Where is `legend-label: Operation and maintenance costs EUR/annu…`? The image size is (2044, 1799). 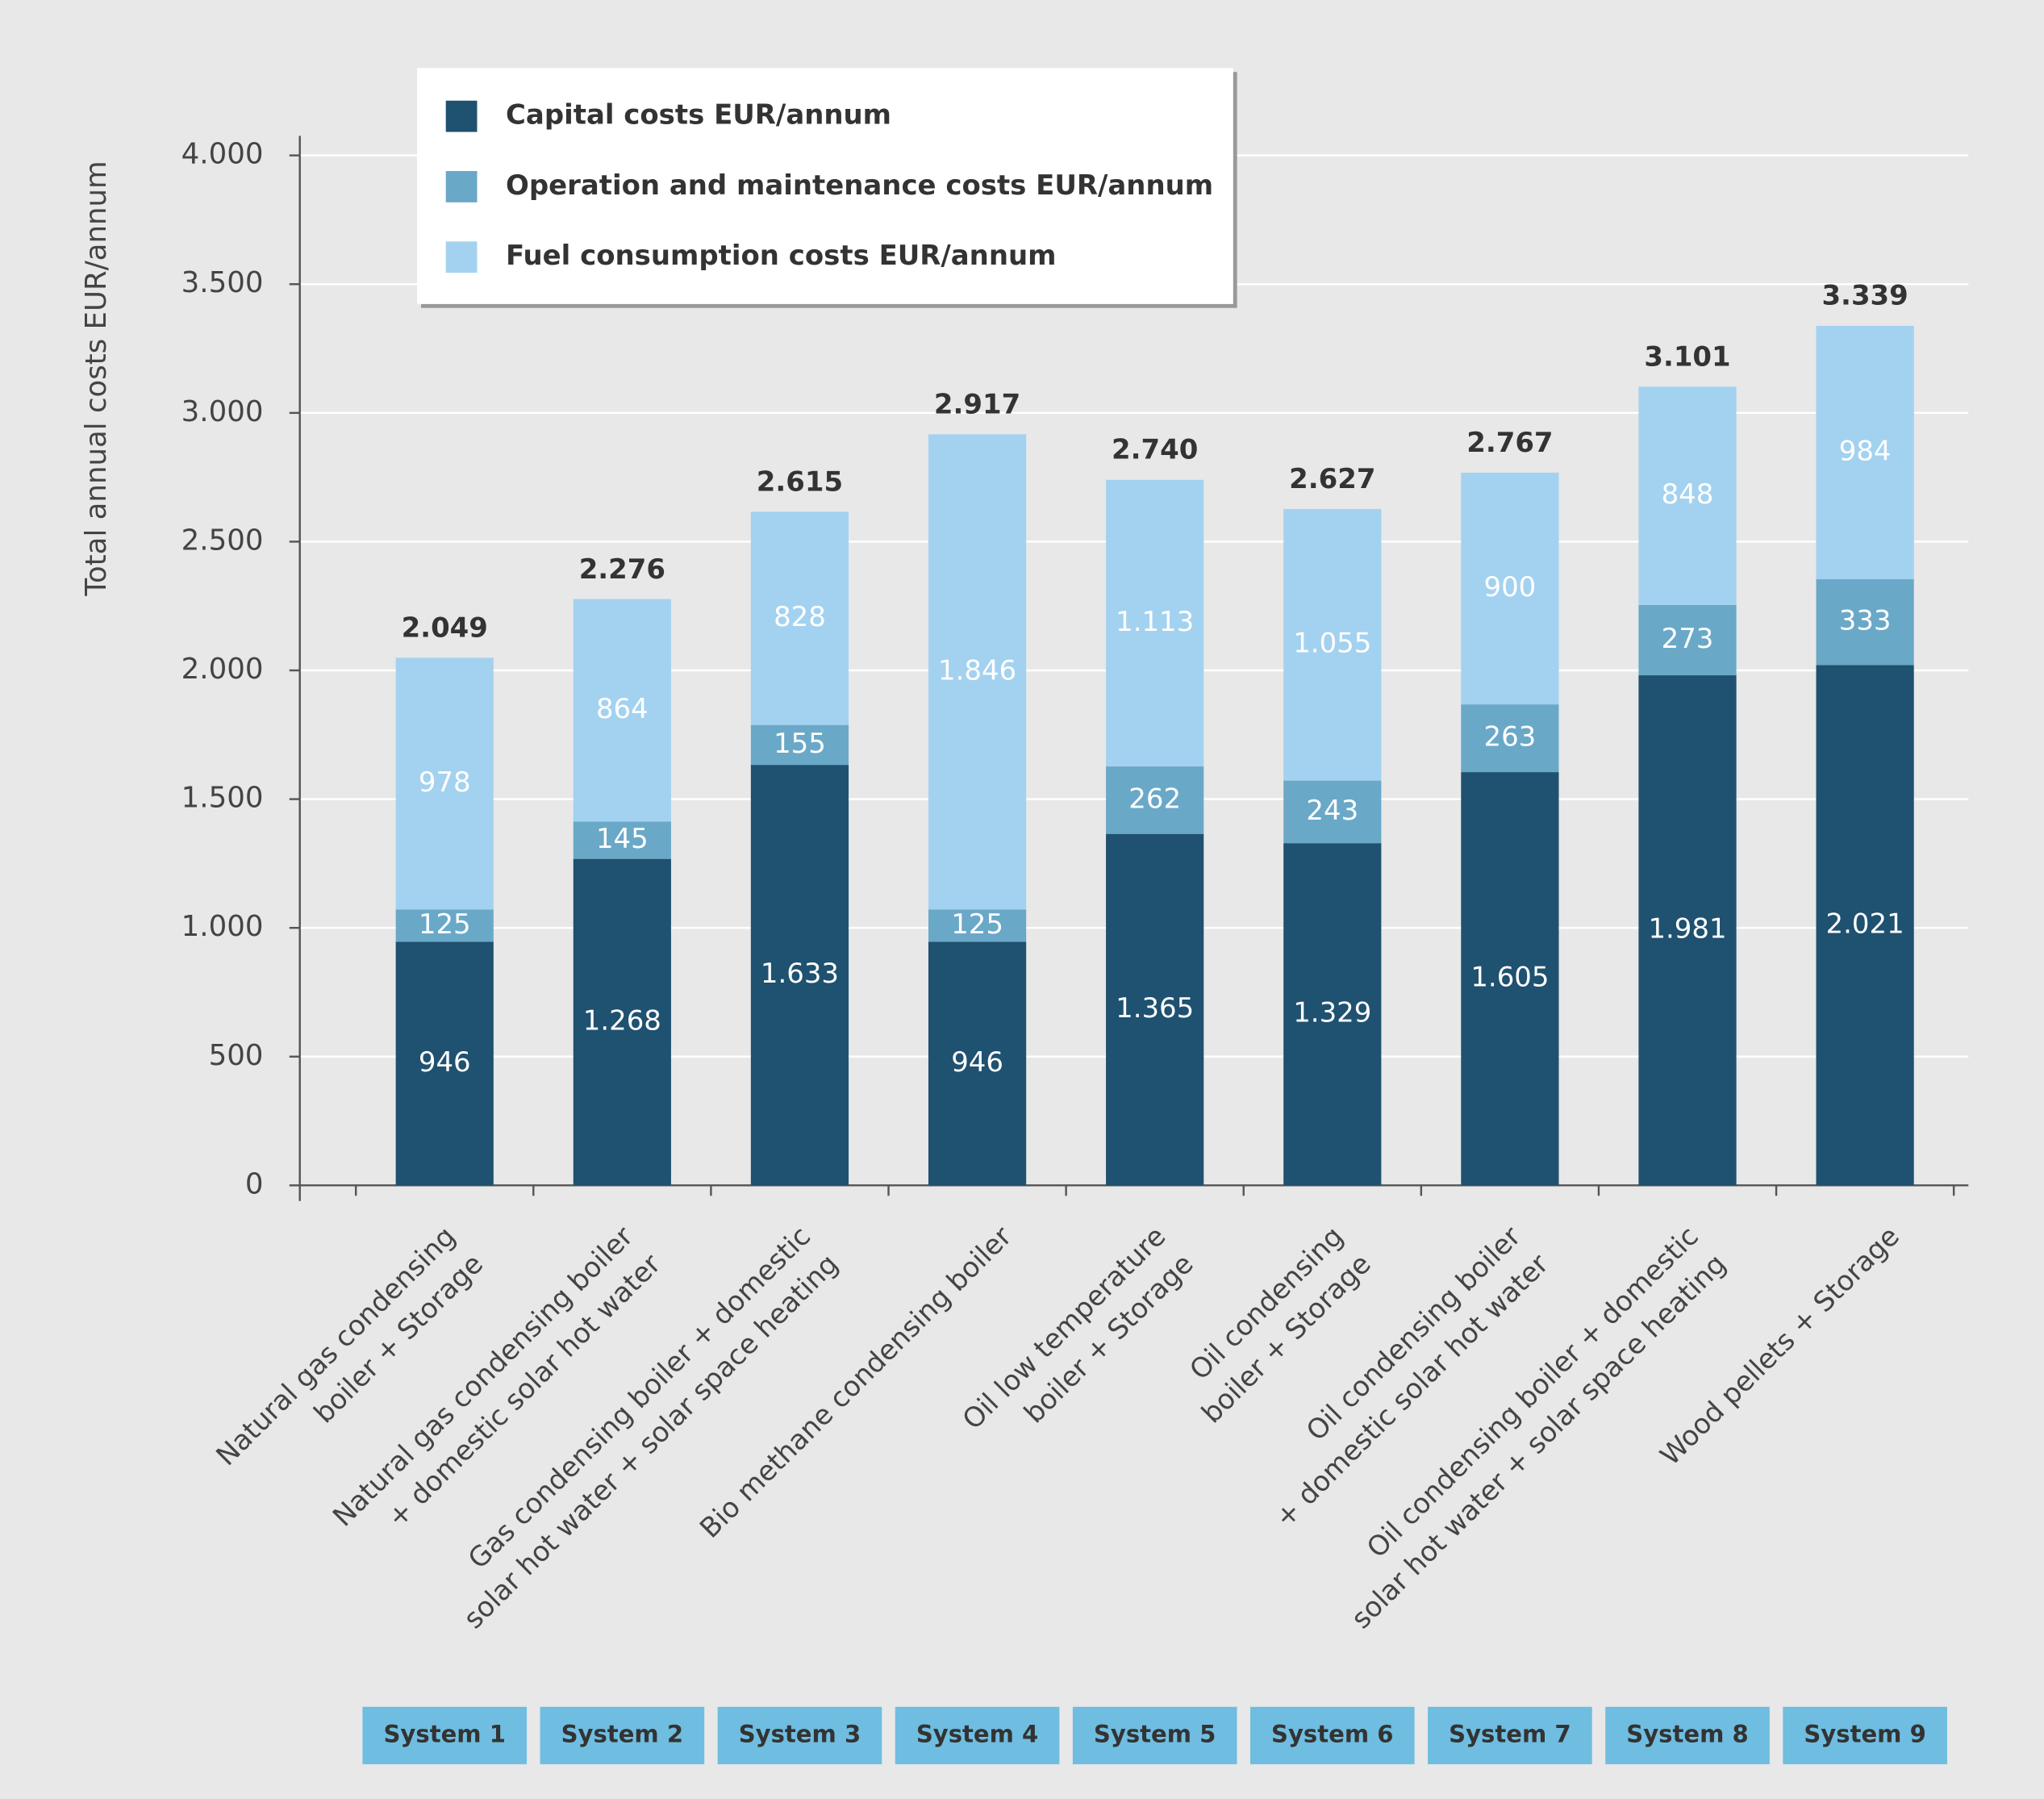 legend-label: Operation and maintenance costs EUR/annu… is located at coordinates (860, 186).